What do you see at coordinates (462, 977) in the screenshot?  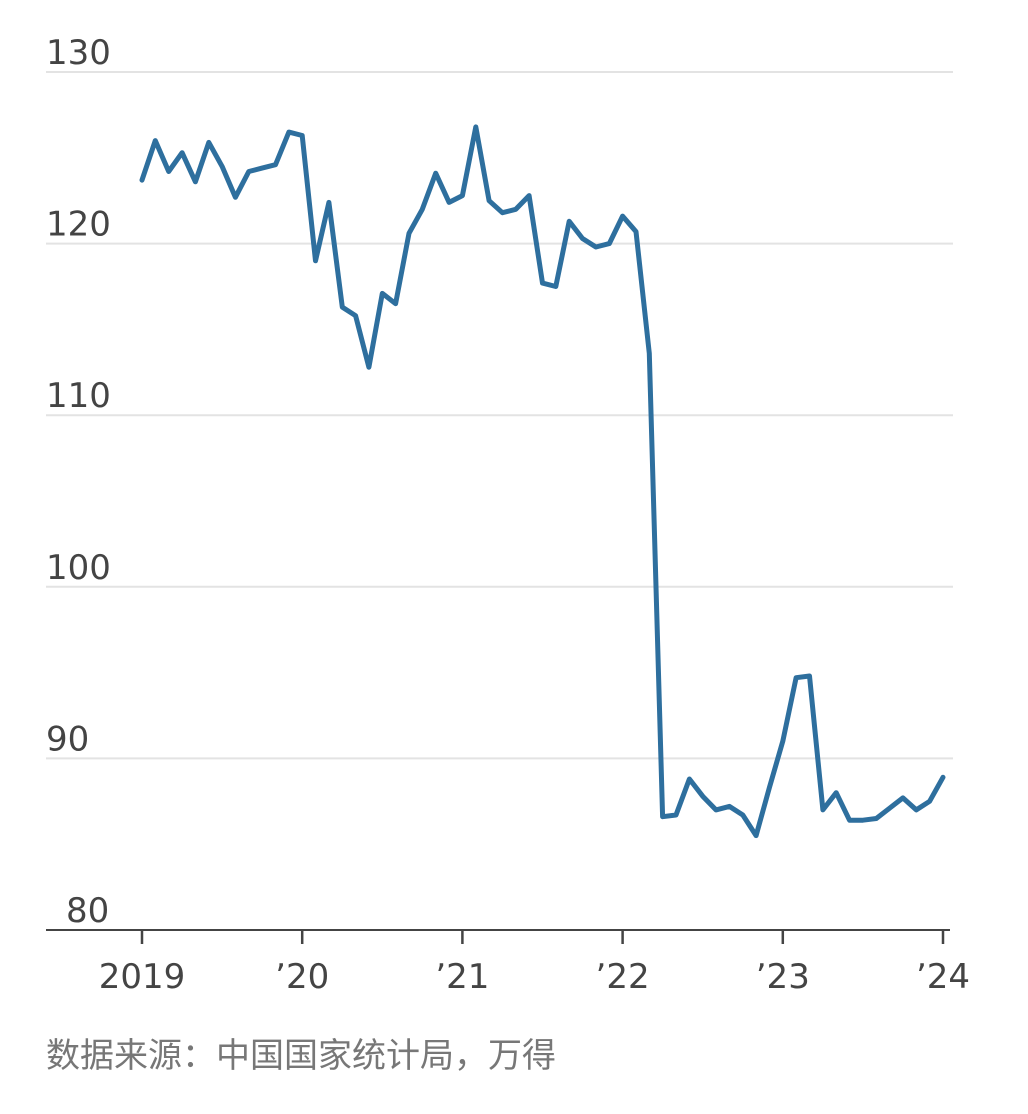 I see `x-tick-label: ’21` at bounding box center [462, 977].